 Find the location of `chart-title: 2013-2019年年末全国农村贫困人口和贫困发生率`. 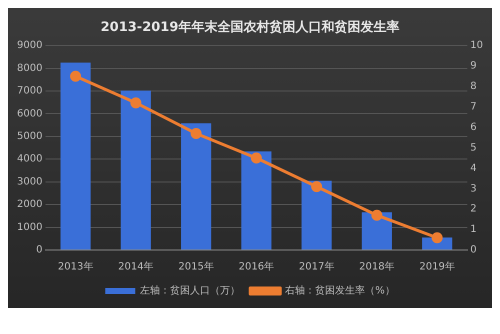

chart-title: 2013-2019年年末全国农村贫困人口和贫困发生率 is located at coordinates (250, 27).